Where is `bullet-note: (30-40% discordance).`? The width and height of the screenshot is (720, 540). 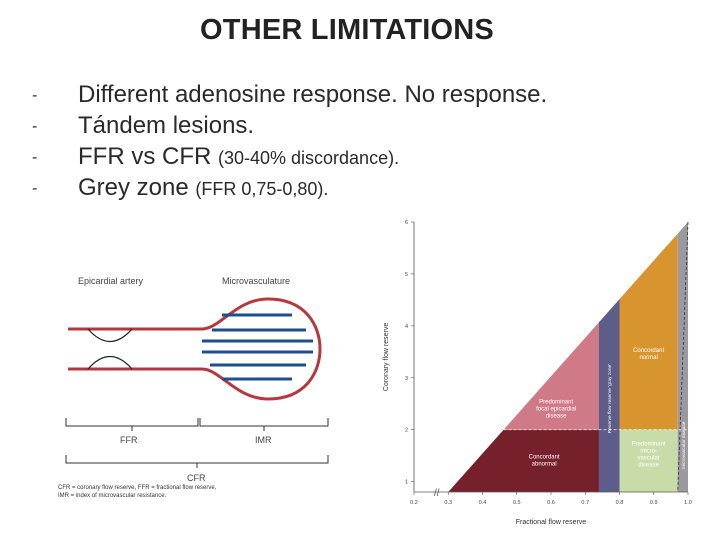
bullet-note: (30-40% discordance). is located at coordinates (308, 158).